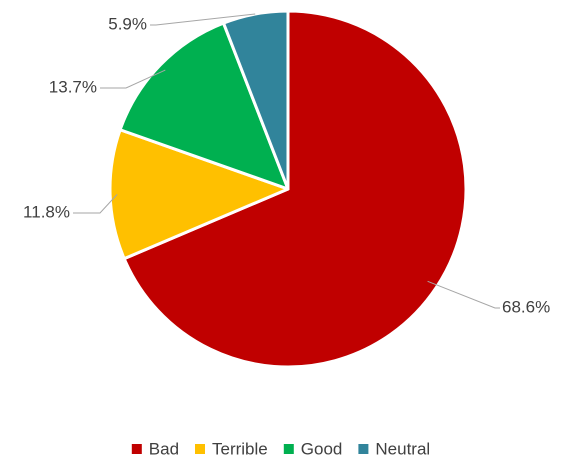 The height and width of the screenshot is (466, 563). What do you see at coordinates (73, 86) in the screenshot?
I see `data-label-good: 13.7%` at bounding box center [73, 86].